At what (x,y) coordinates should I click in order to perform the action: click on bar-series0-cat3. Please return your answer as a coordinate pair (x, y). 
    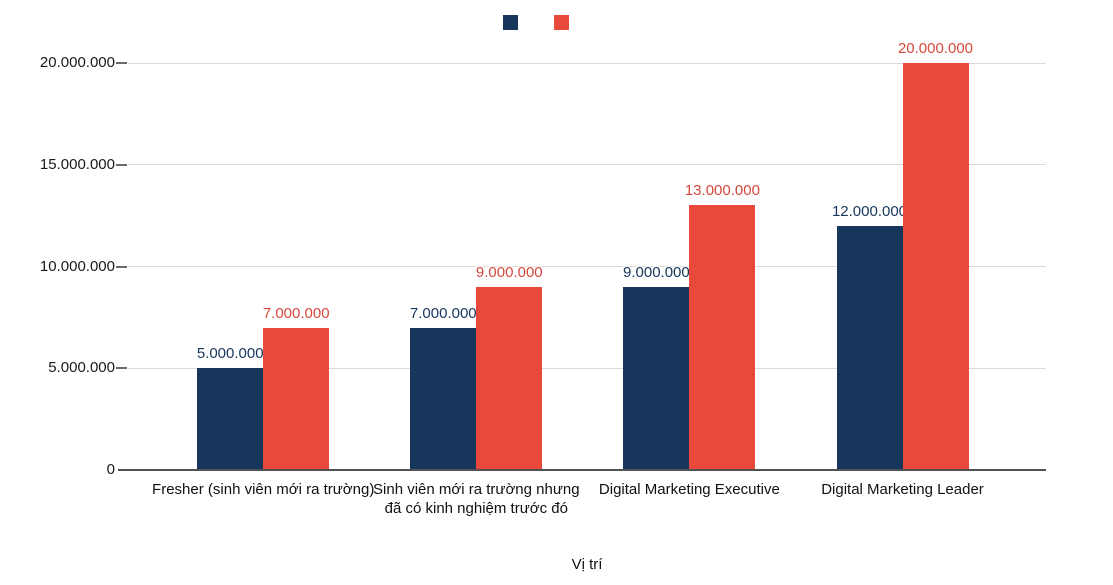
    Looking at the image, I should click on (869, 347).